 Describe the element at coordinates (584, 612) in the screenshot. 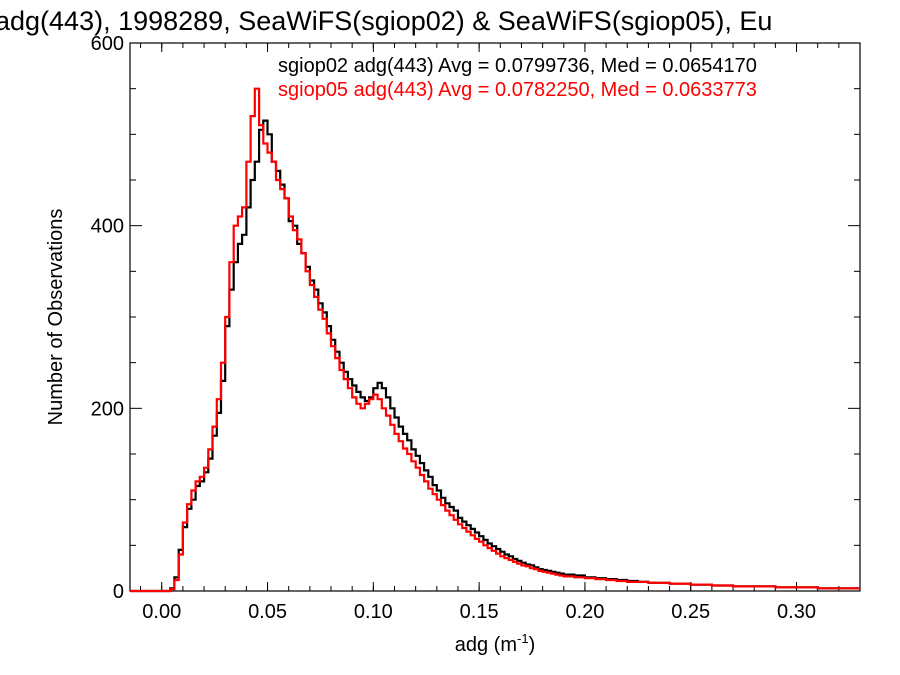

I see `x-tick-label: 0.20` at that location.